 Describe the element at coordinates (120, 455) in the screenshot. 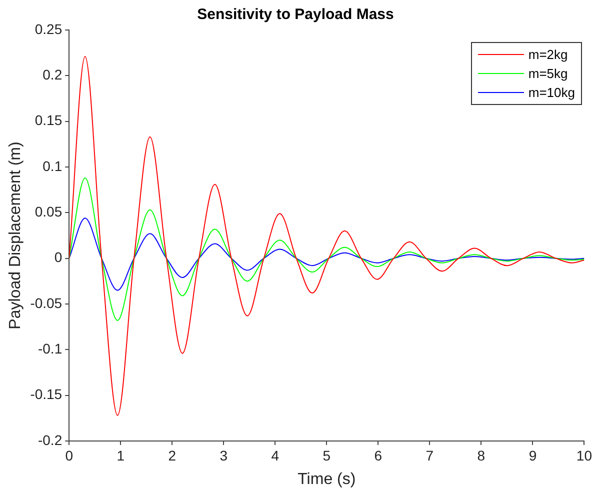

I see `x-tick-label: 1` at that location.